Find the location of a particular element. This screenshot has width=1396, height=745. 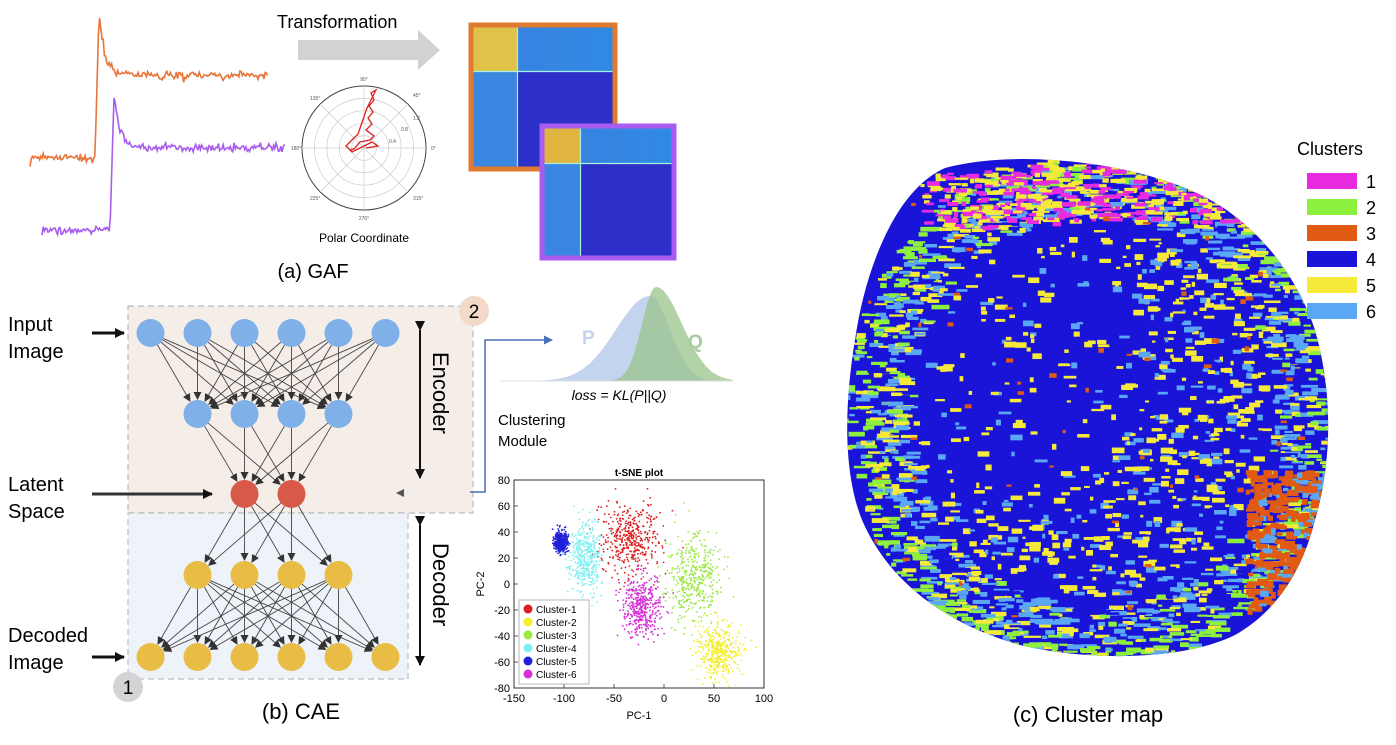

polar-tick-0: 0° is located at coordinates (433, 149).